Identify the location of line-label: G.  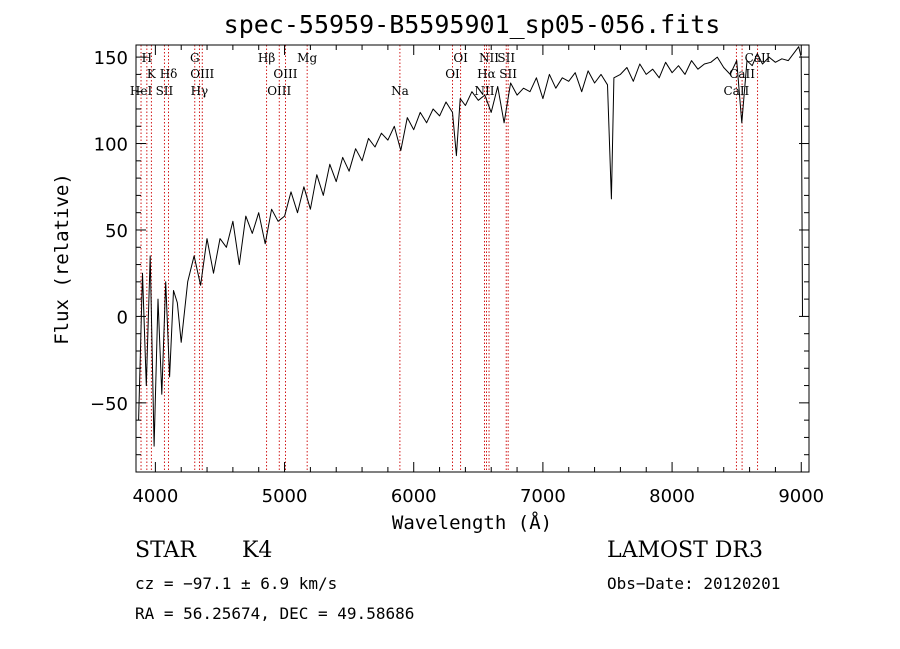
(195, 58).